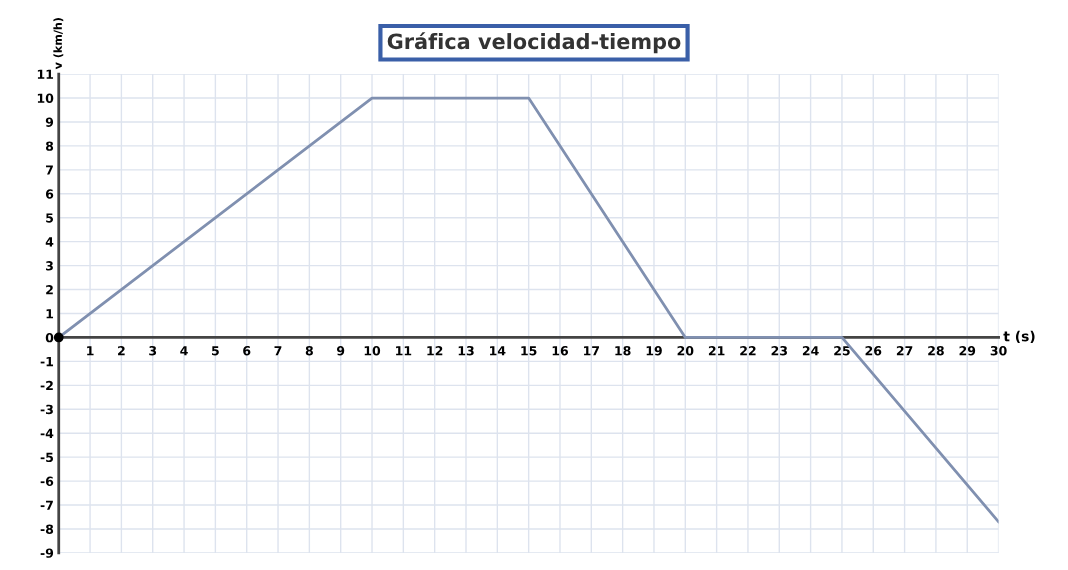  I want to click on x-tick-label: 6, so click(247, 351).